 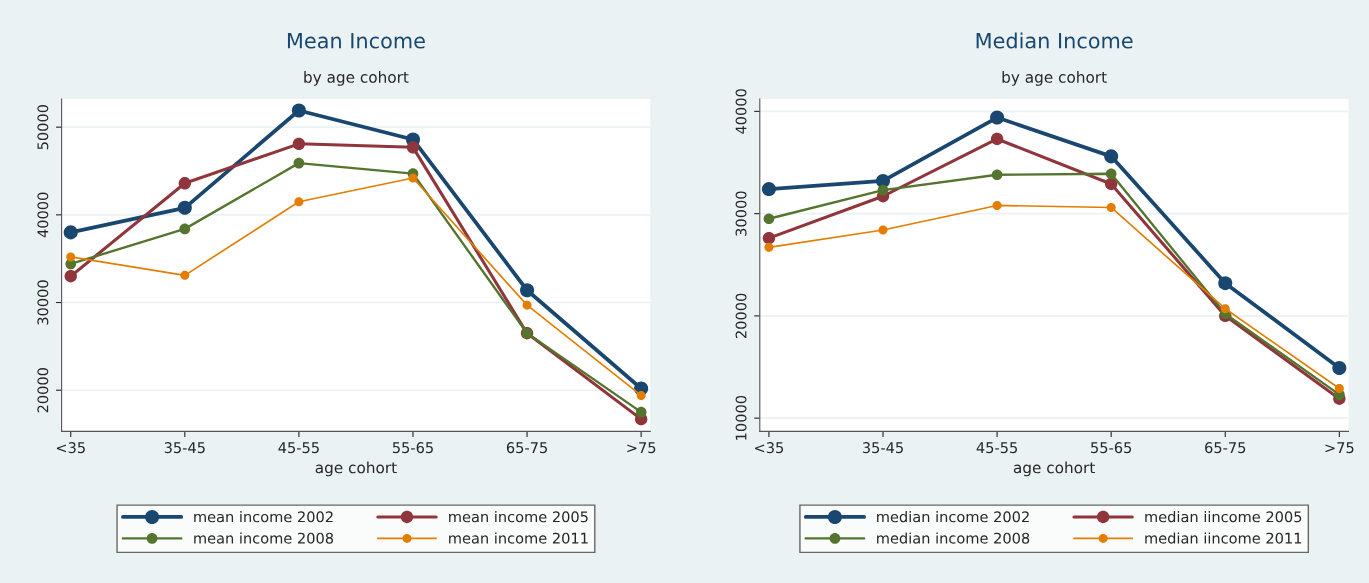 What do you see at coordinates (953, 538) in the screenshot?
I see `legend-label: median income 2008` at bounding box center [953, 538].